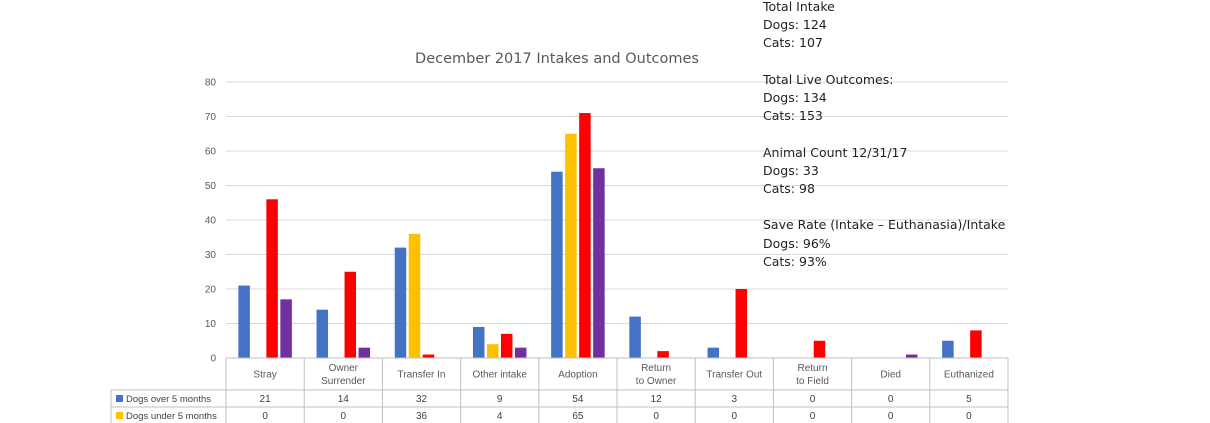  I want to click on note-line: Total Live Outcomes:, so click(828, 79).